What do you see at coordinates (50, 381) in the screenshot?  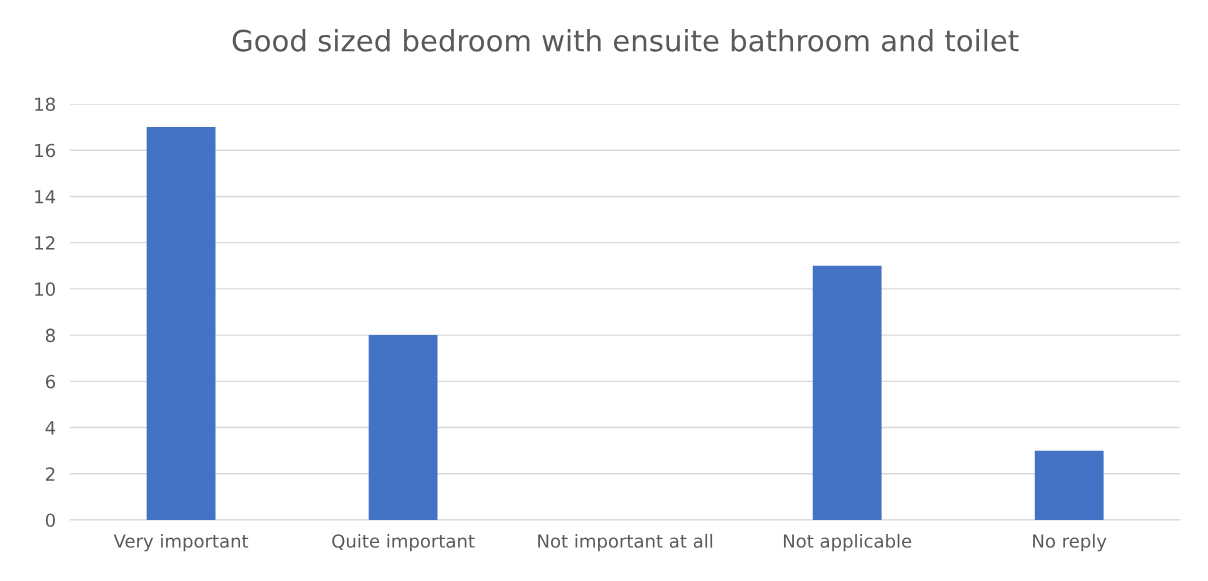 I see `y-tick-label: 6` at bounding box center [50, 381].